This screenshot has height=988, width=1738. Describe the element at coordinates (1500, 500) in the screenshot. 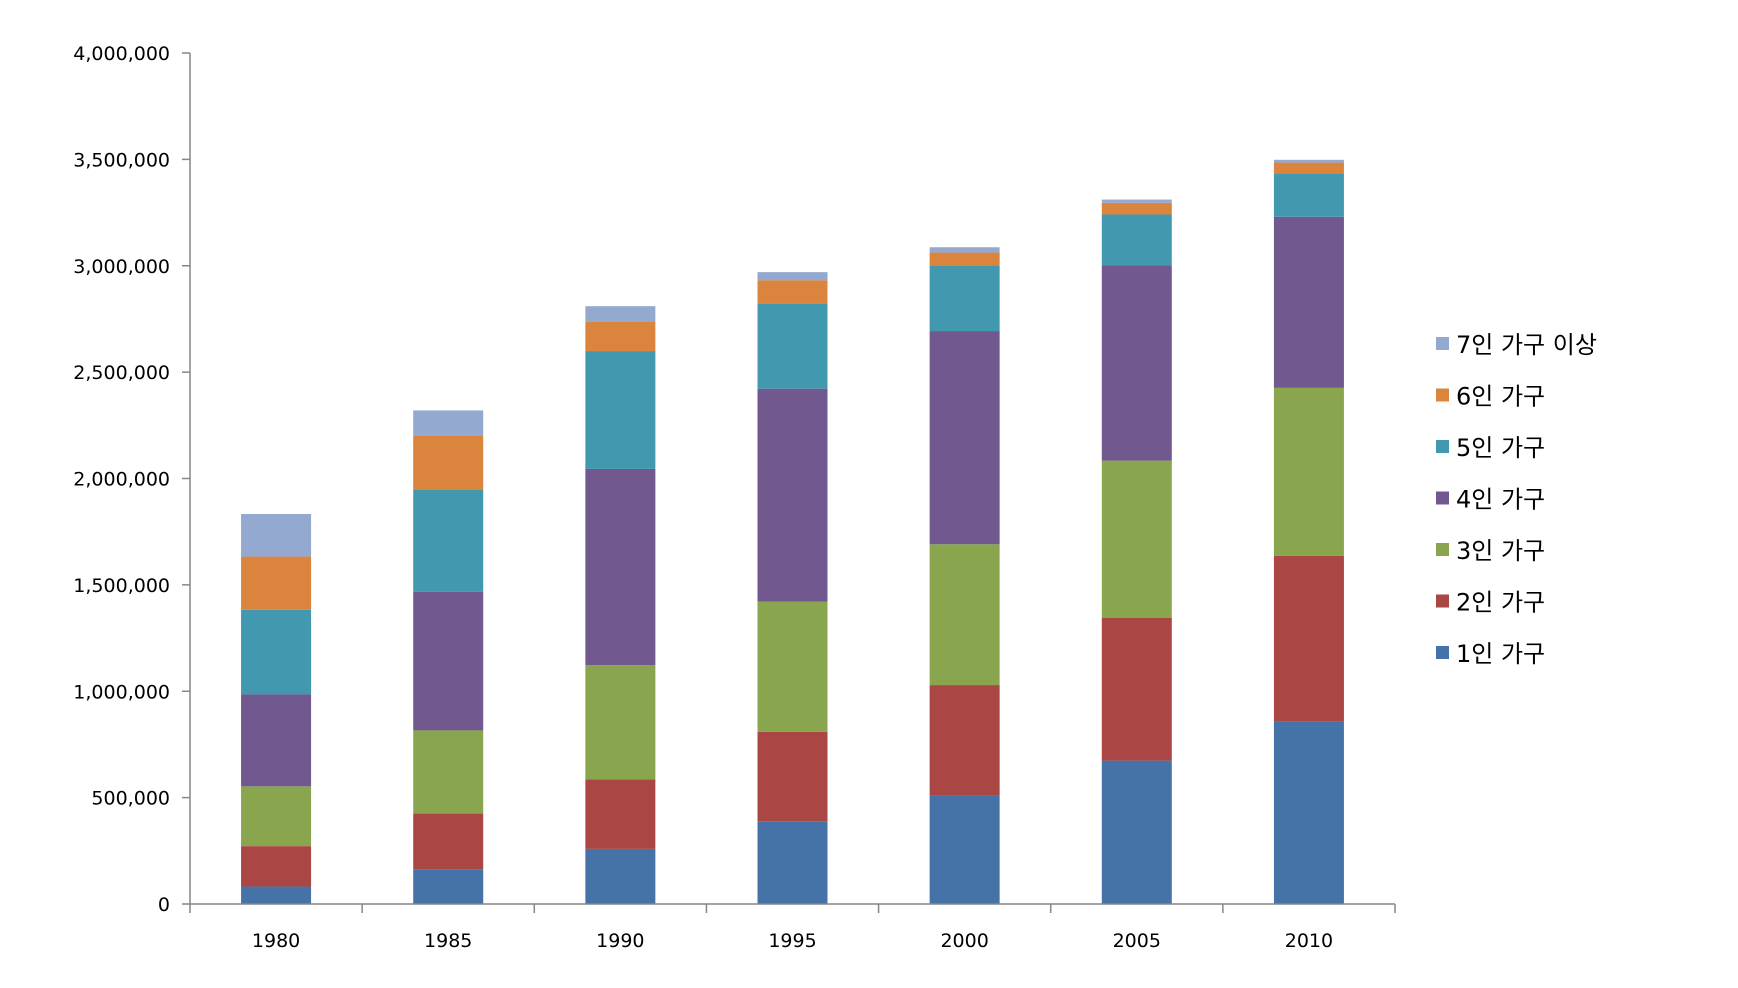

I see `legend-label: 4인 가구` at that location.